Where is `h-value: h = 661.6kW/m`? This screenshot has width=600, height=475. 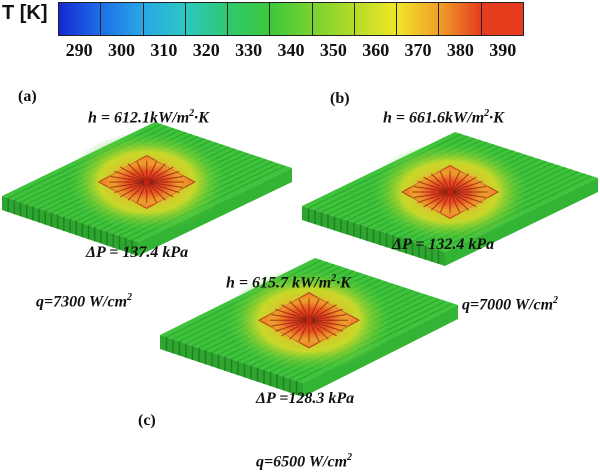 h-value: h = 661.6kW/m is located at coordinates (434, 118).